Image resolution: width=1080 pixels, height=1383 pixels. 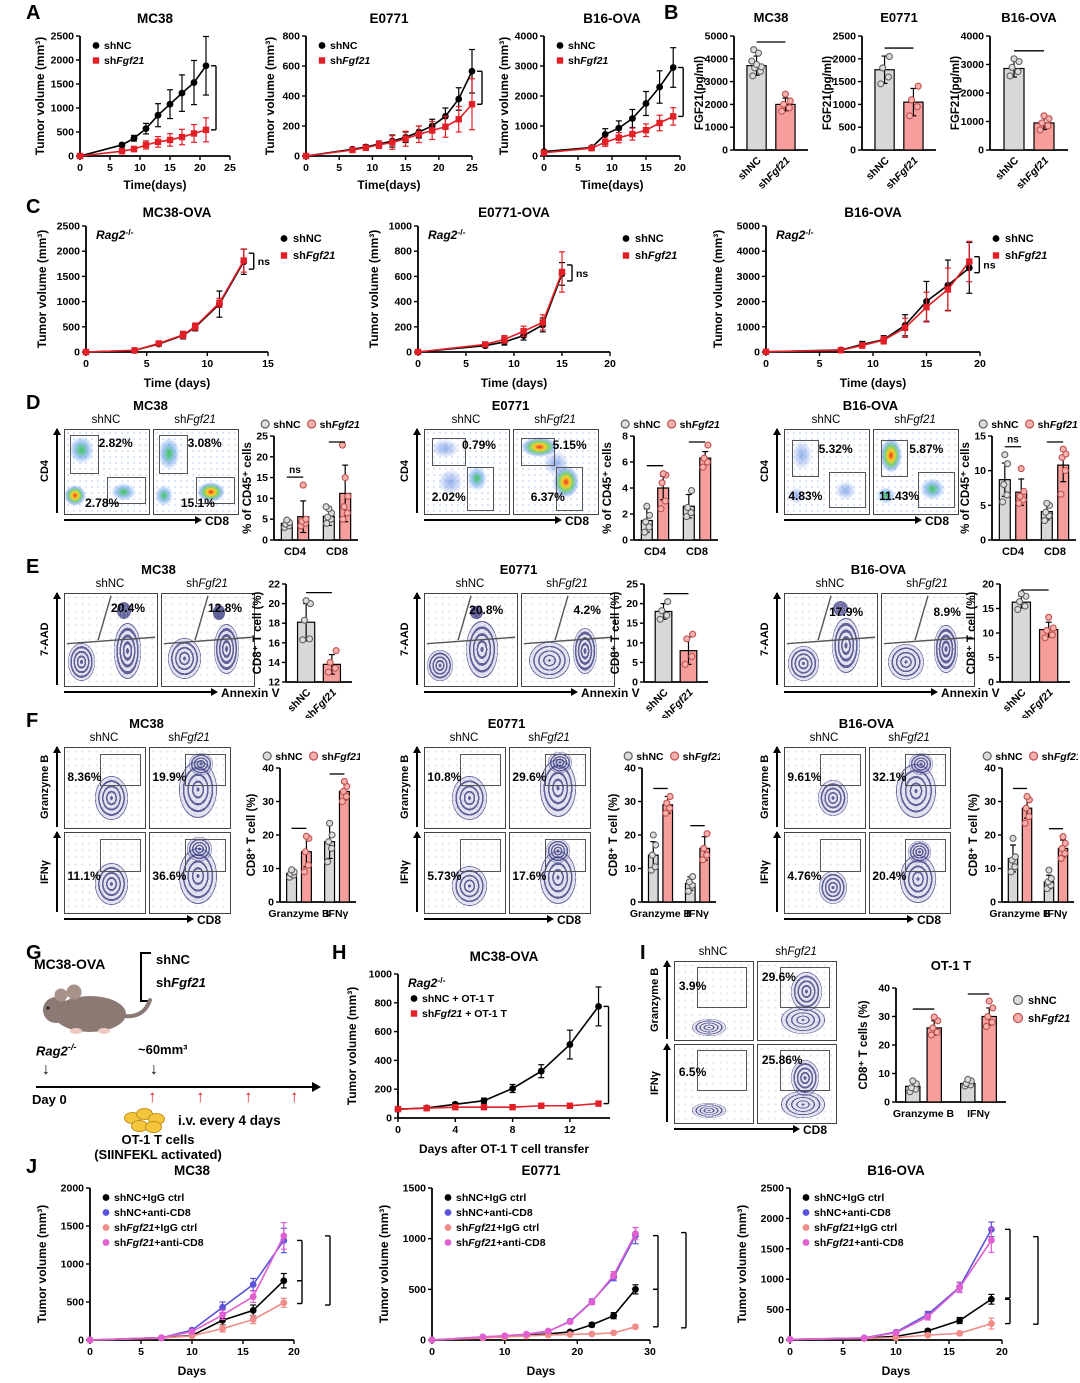 What do you see at coordinates (439, 168) in the screenshot?
I see `x-tick: 20` at bounding box center [439, 168].